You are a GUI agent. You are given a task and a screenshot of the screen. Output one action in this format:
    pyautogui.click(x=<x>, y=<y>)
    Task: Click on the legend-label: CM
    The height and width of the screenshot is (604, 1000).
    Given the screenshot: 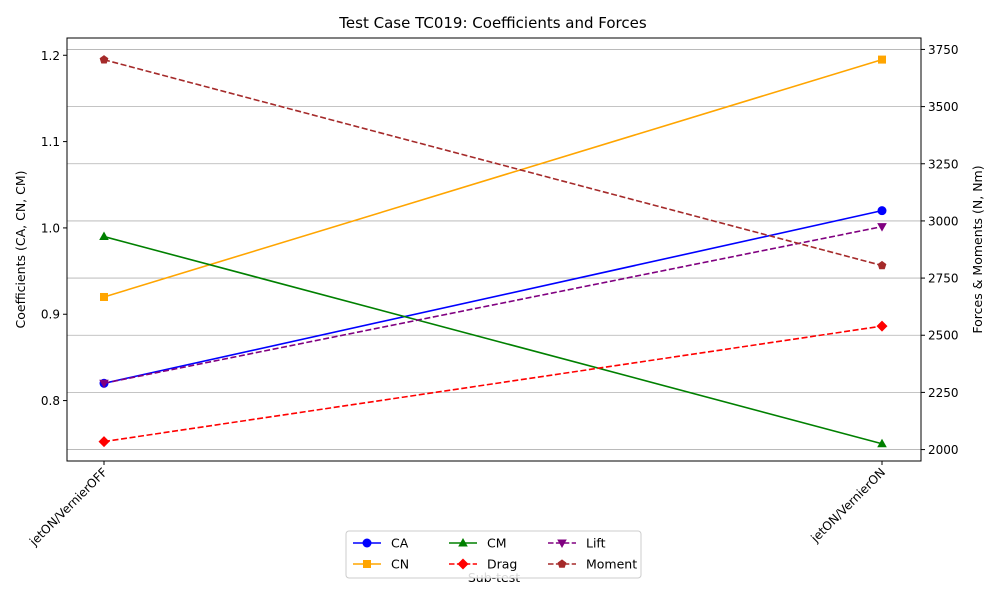 What is the action you would take?
    pyautogui.click(x=497, y=543)
    